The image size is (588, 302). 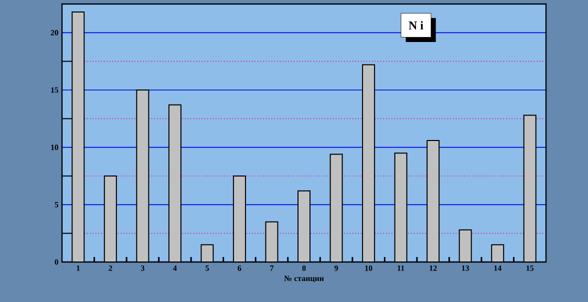 What do you see at coordinates (416, 25) in the screenshot?
I see `annotation: N i` at bounding box center [416, 25].